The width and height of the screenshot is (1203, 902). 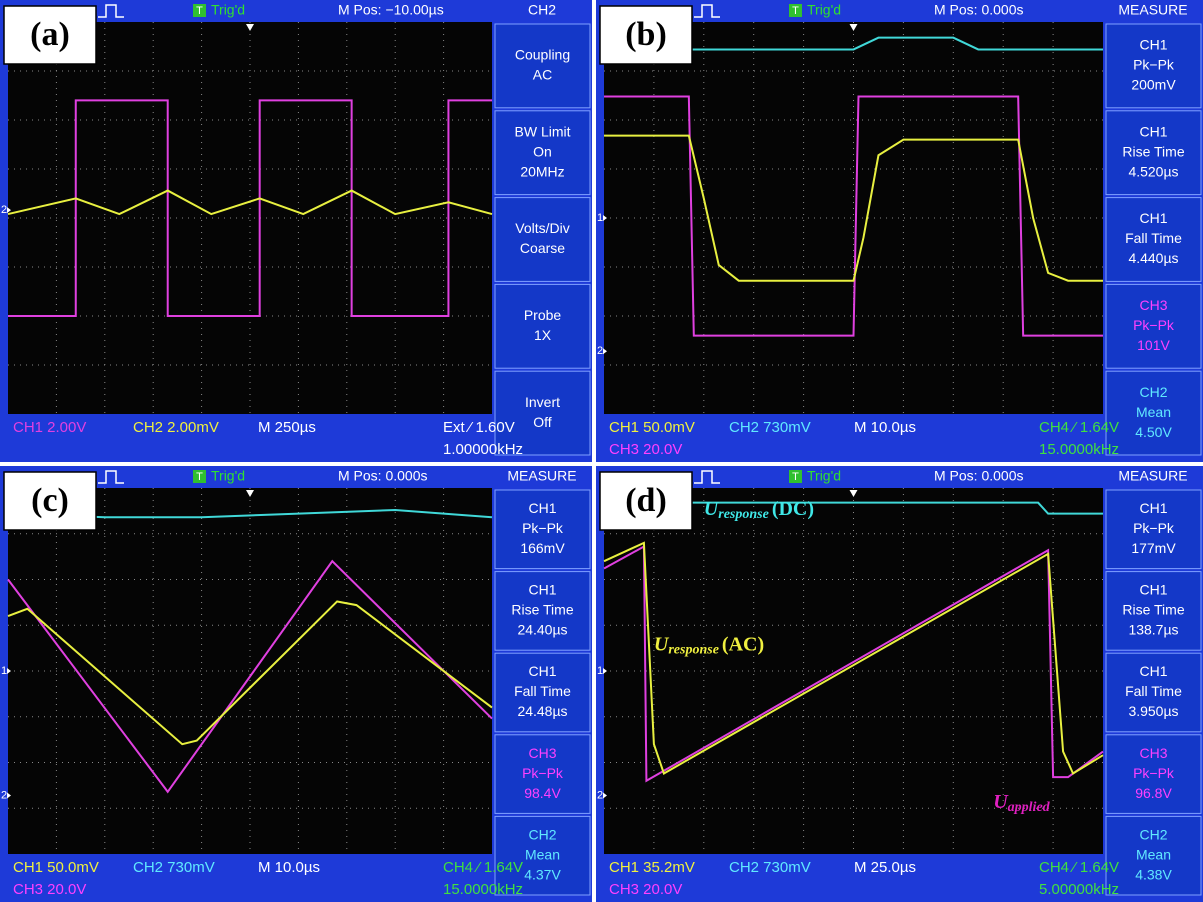 I want to click on menu-text: CH2, so click(x=1153, y=834).